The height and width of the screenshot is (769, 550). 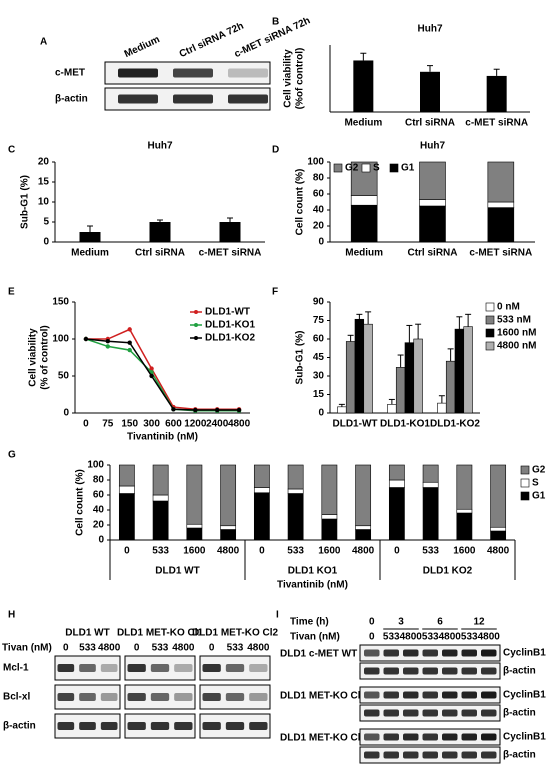 What do you see at coordinates (70, 73) in the screenshot?
I see `row-label: c-MET` at bounding box center [70, 73].